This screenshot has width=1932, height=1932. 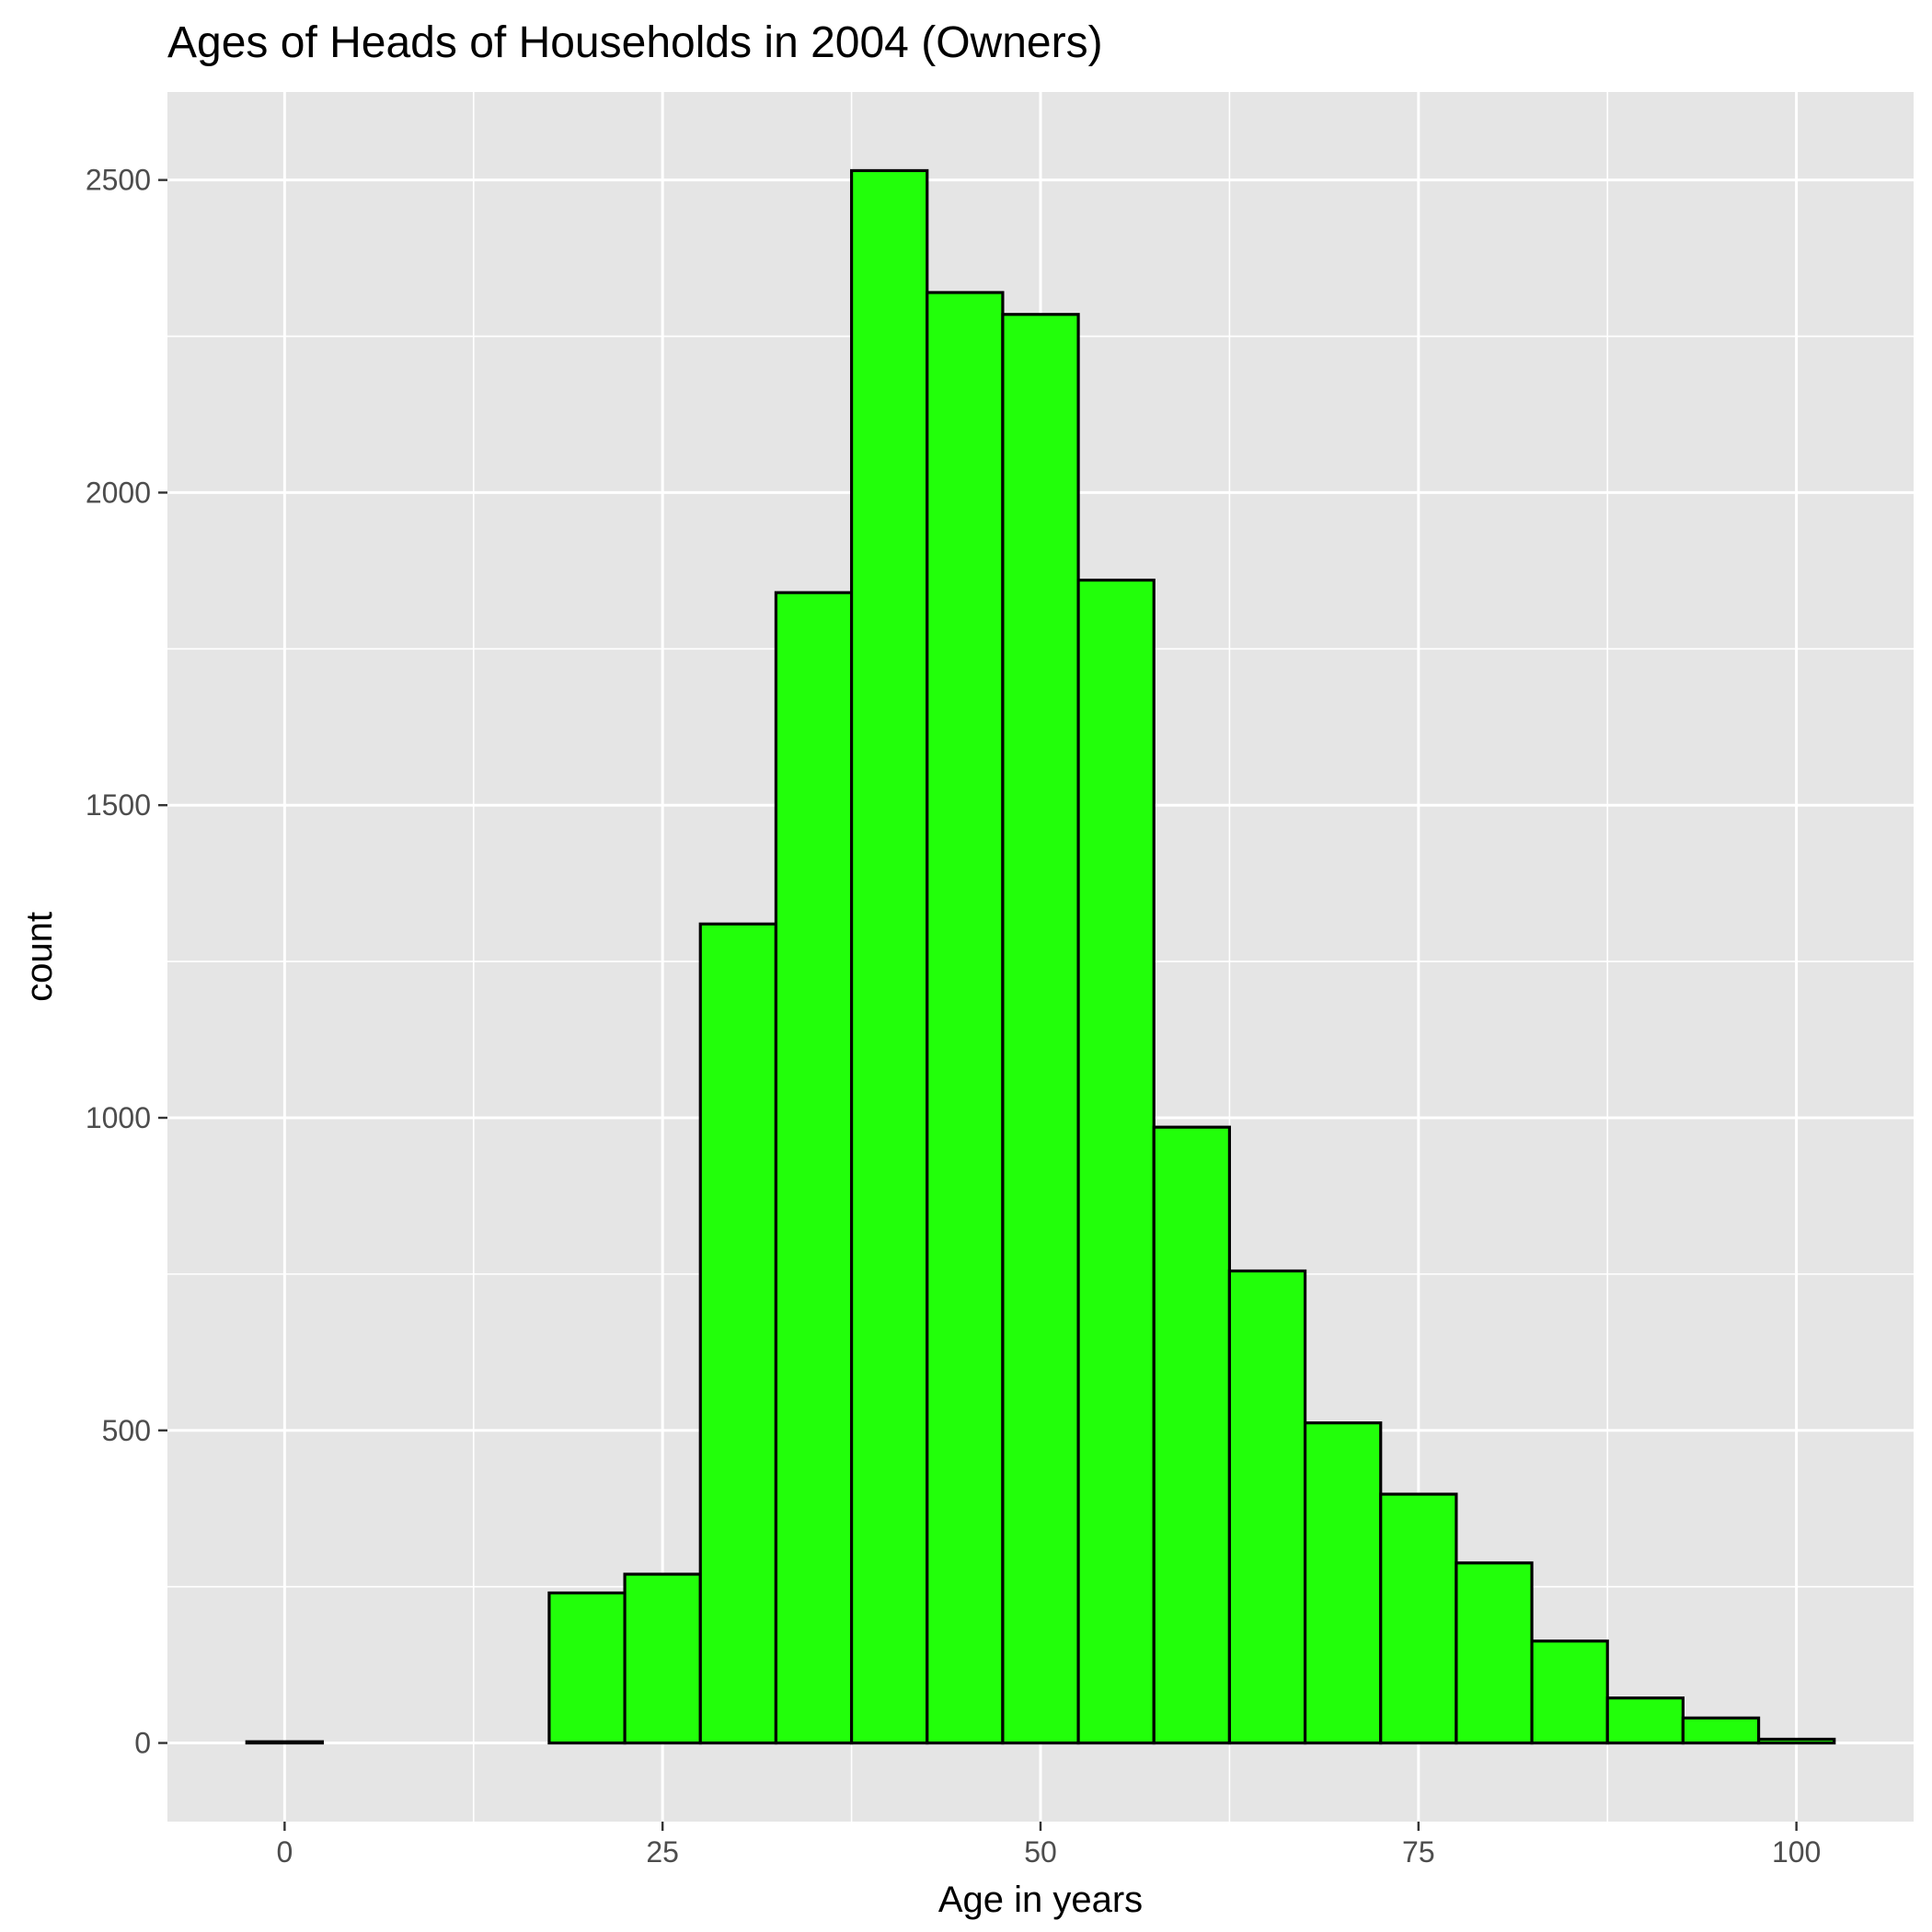 What do you see at coordinates (1418, 1852) in the screenshot?
I see `x-tick-label: 75` at bounding box center [1418, 1852].